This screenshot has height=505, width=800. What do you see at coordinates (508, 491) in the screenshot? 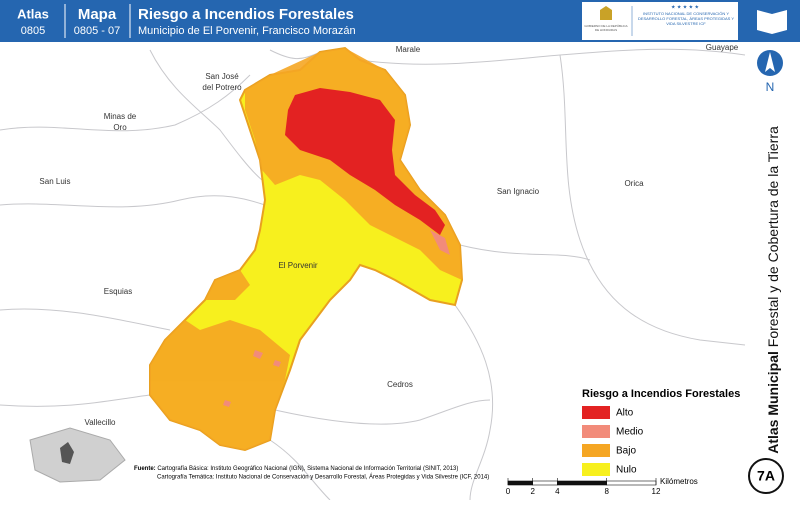
I see `scale-label: 0` at bounding box center [508, 491].